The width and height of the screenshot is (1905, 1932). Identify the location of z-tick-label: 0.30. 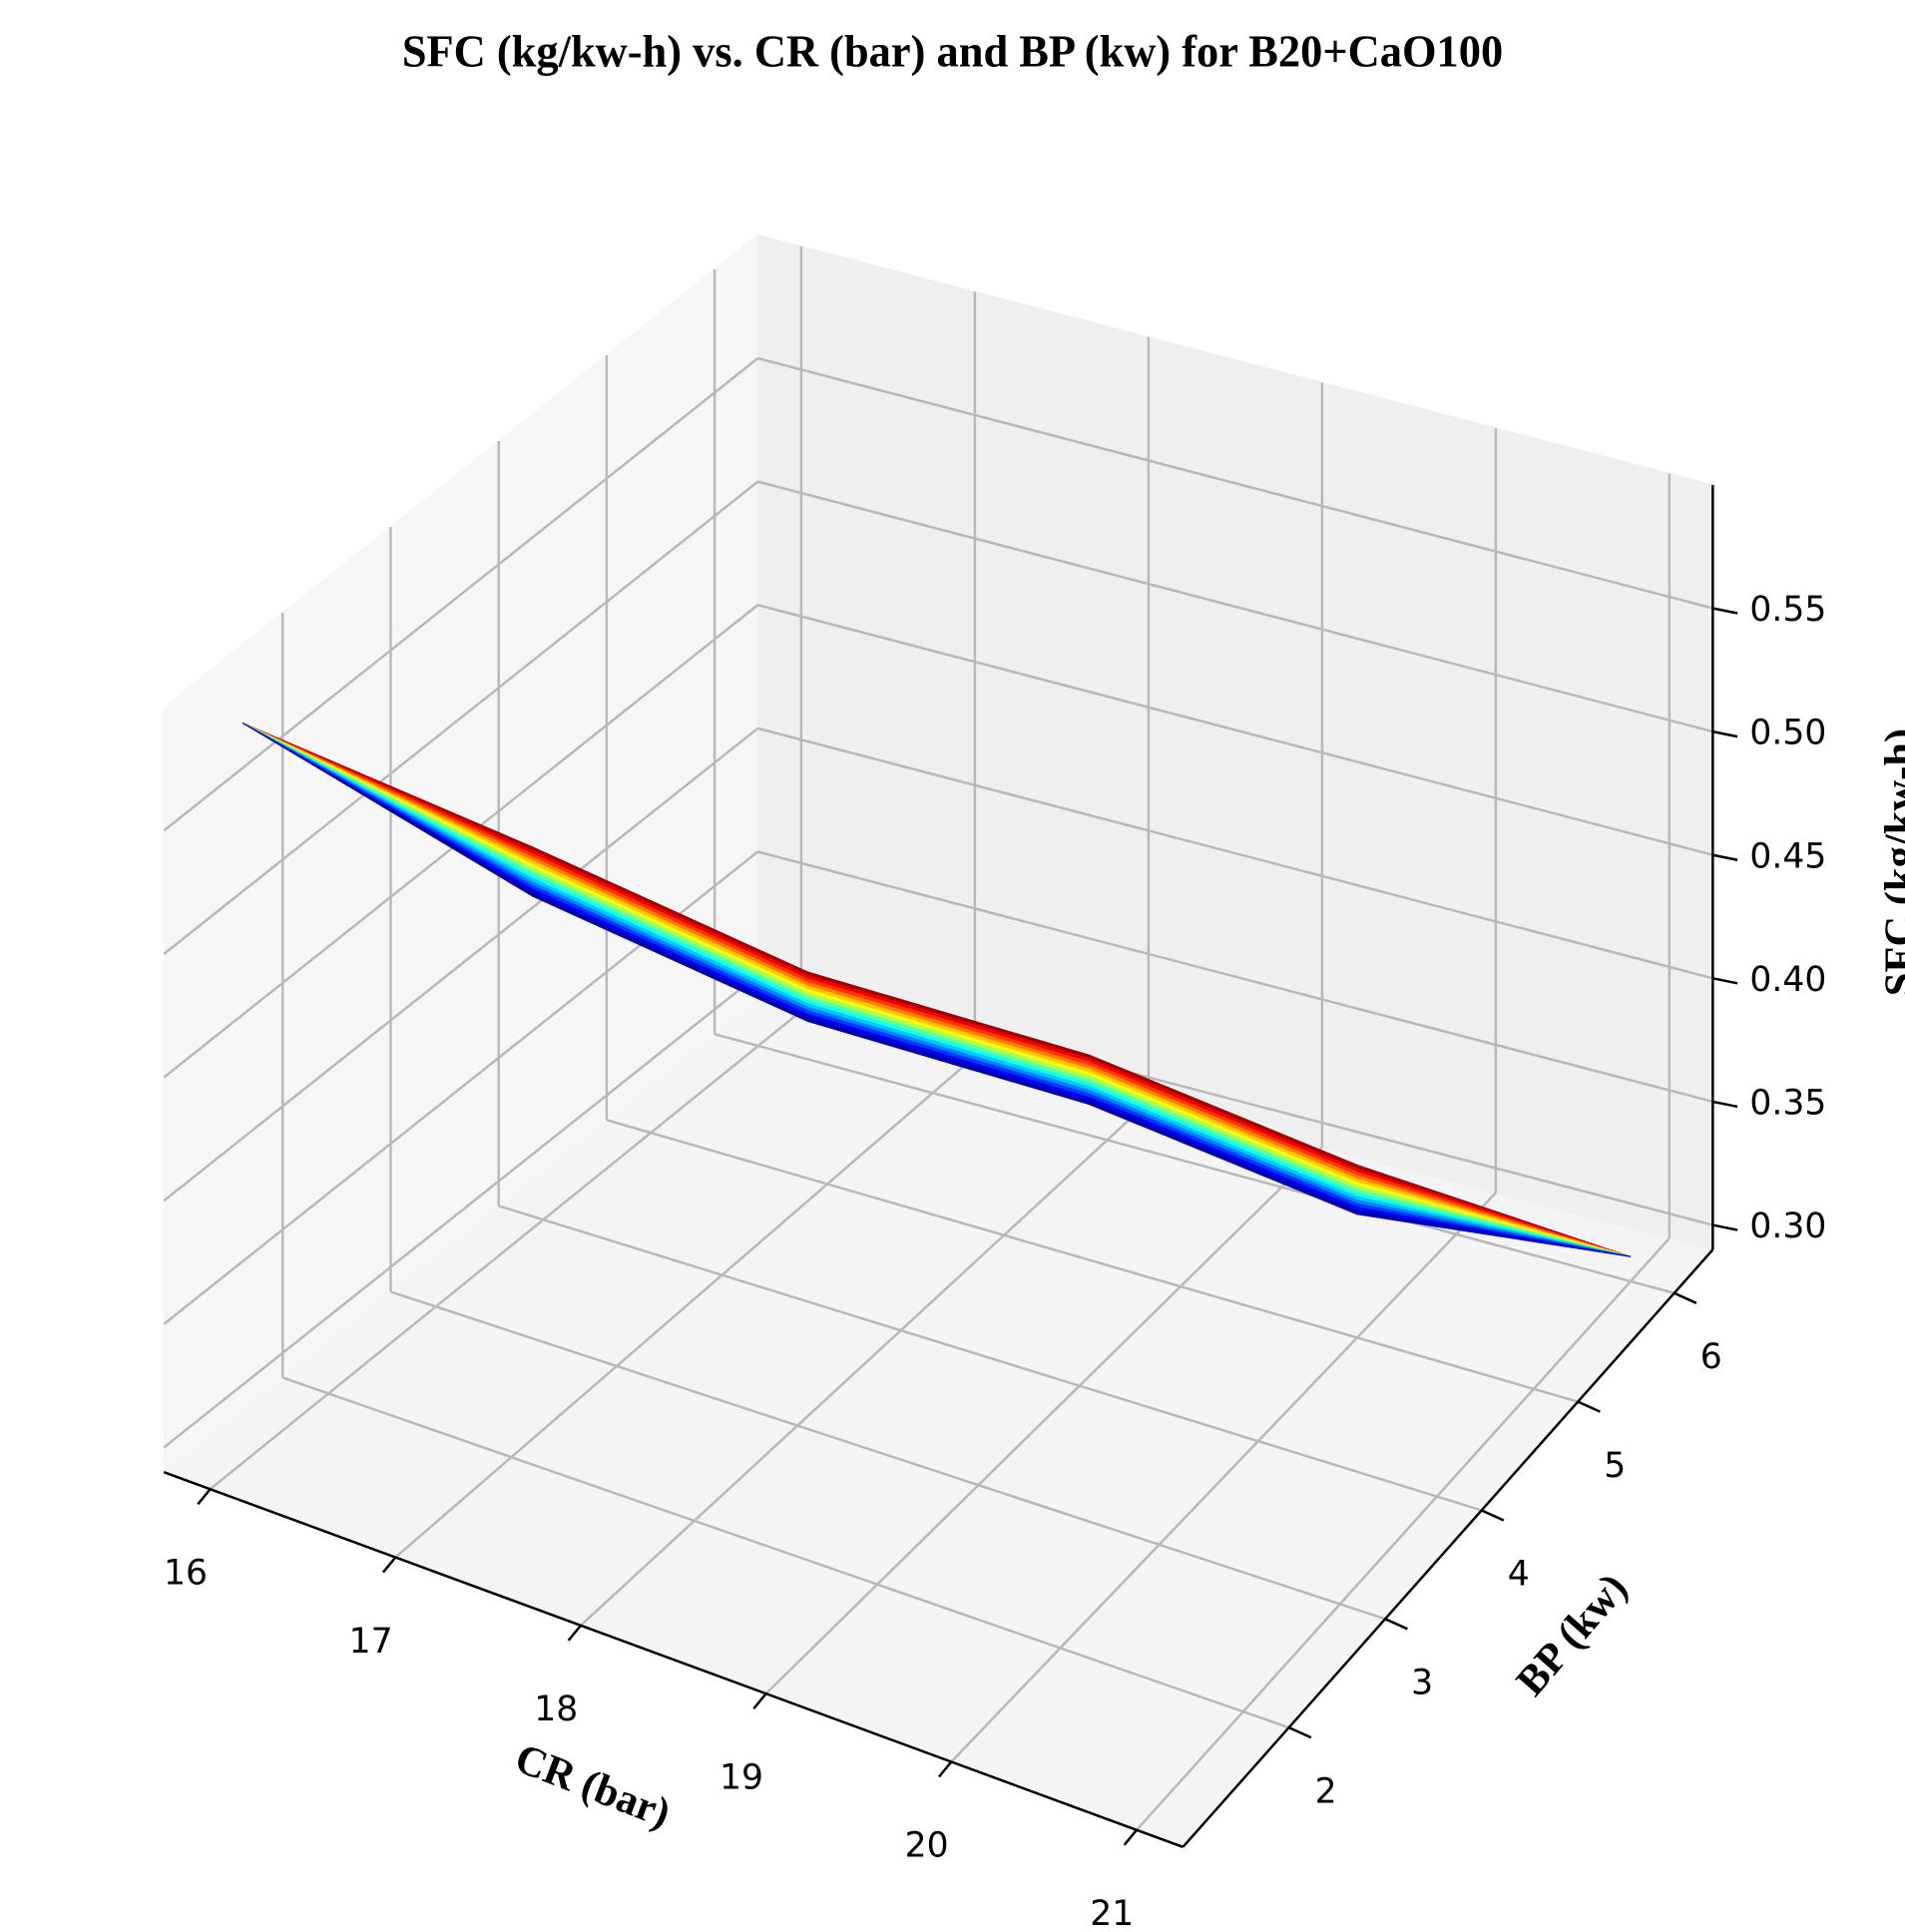
(1788, 1226).